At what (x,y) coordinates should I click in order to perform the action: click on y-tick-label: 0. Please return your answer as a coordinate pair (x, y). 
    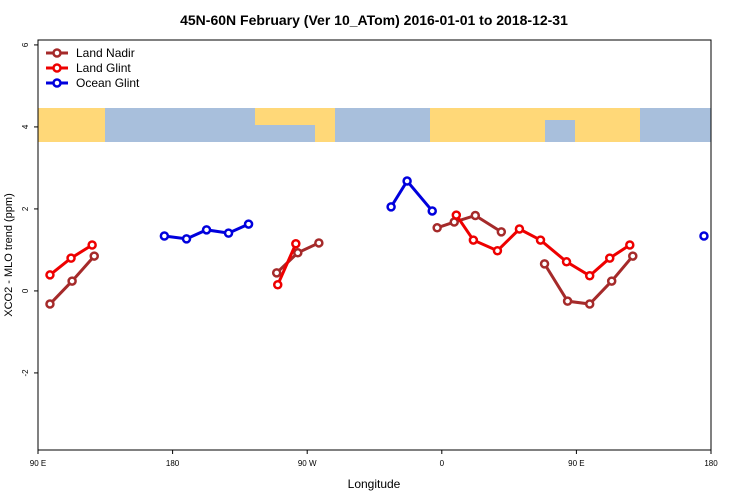
    Looking at the image, I should click on (25, 290).